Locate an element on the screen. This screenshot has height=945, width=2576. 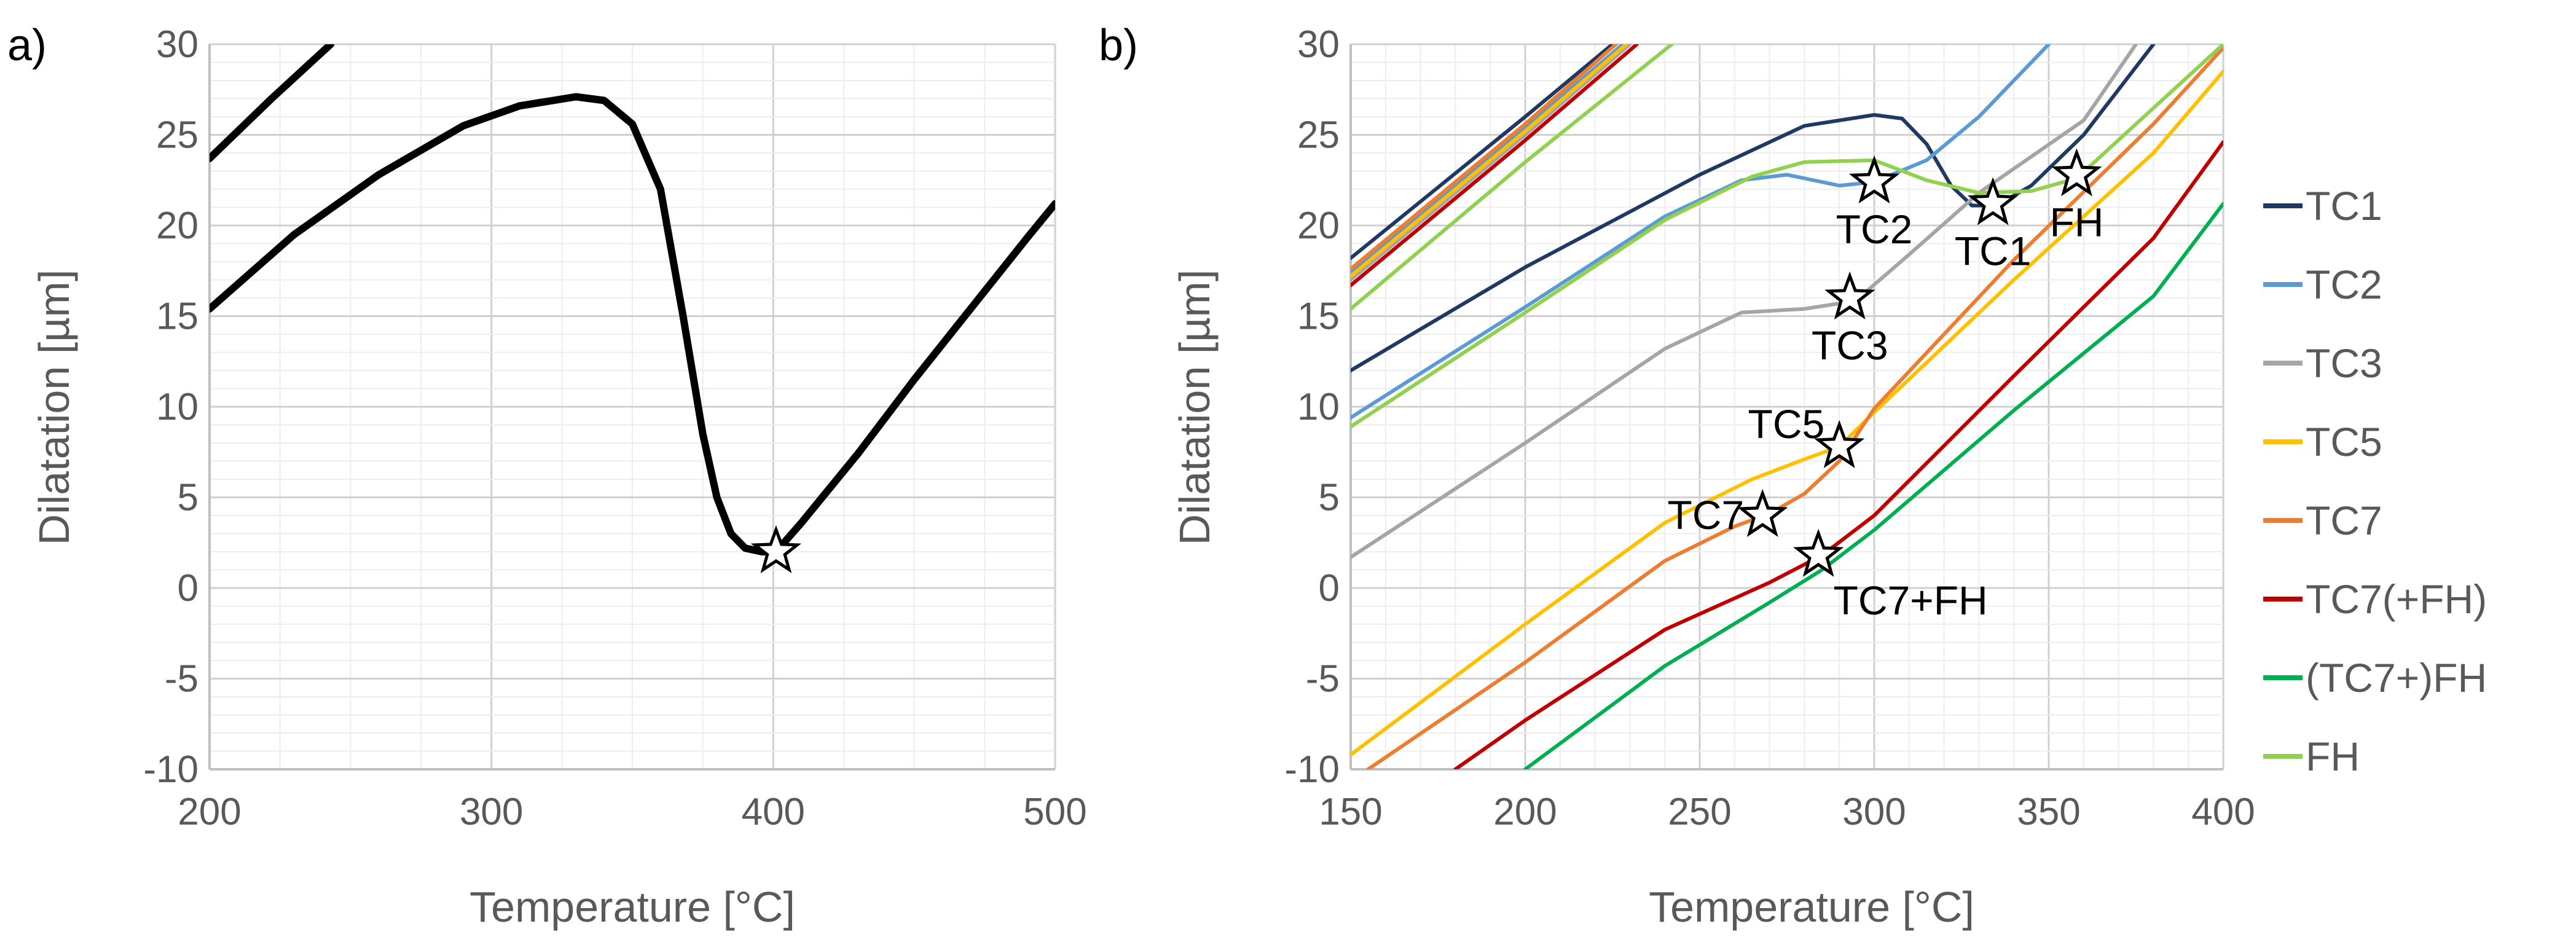
series-line-tc3-upper is located at coordinates (1491, 163).